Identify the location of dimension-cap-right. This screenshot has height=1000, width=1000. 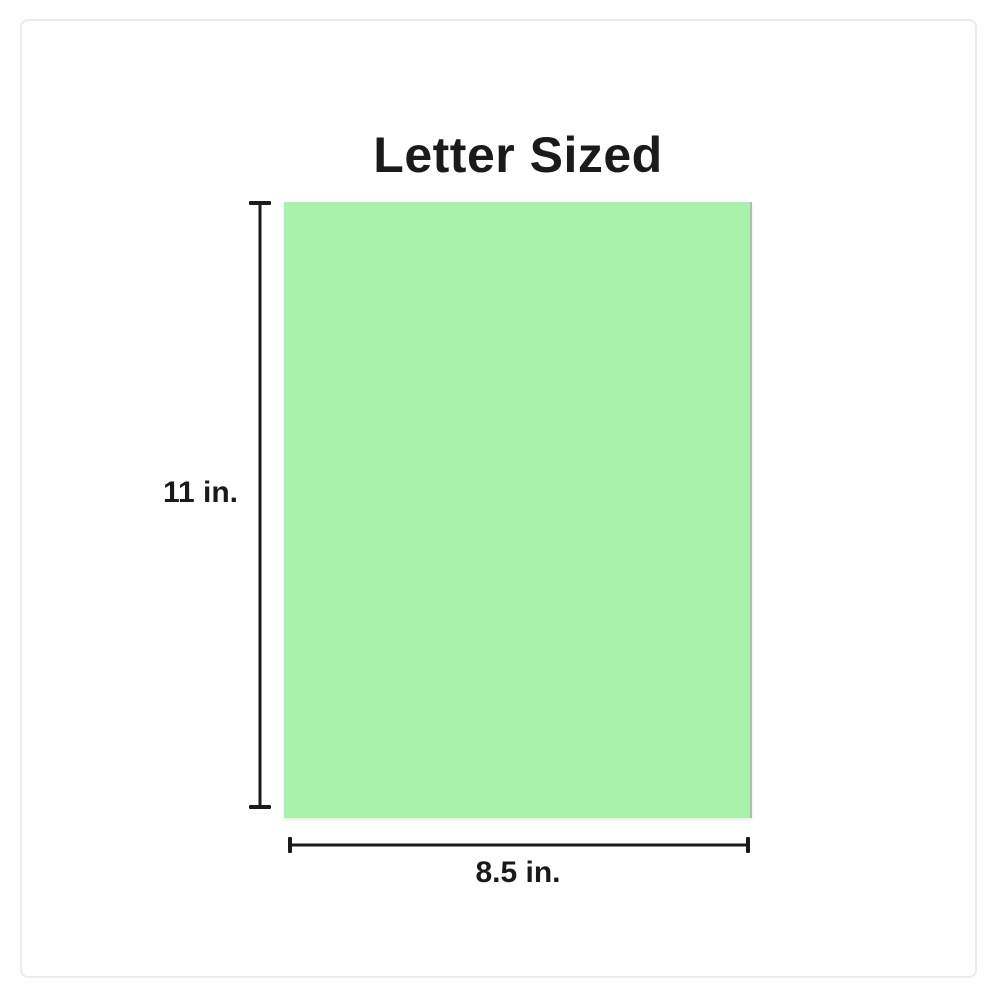
(748, 845).